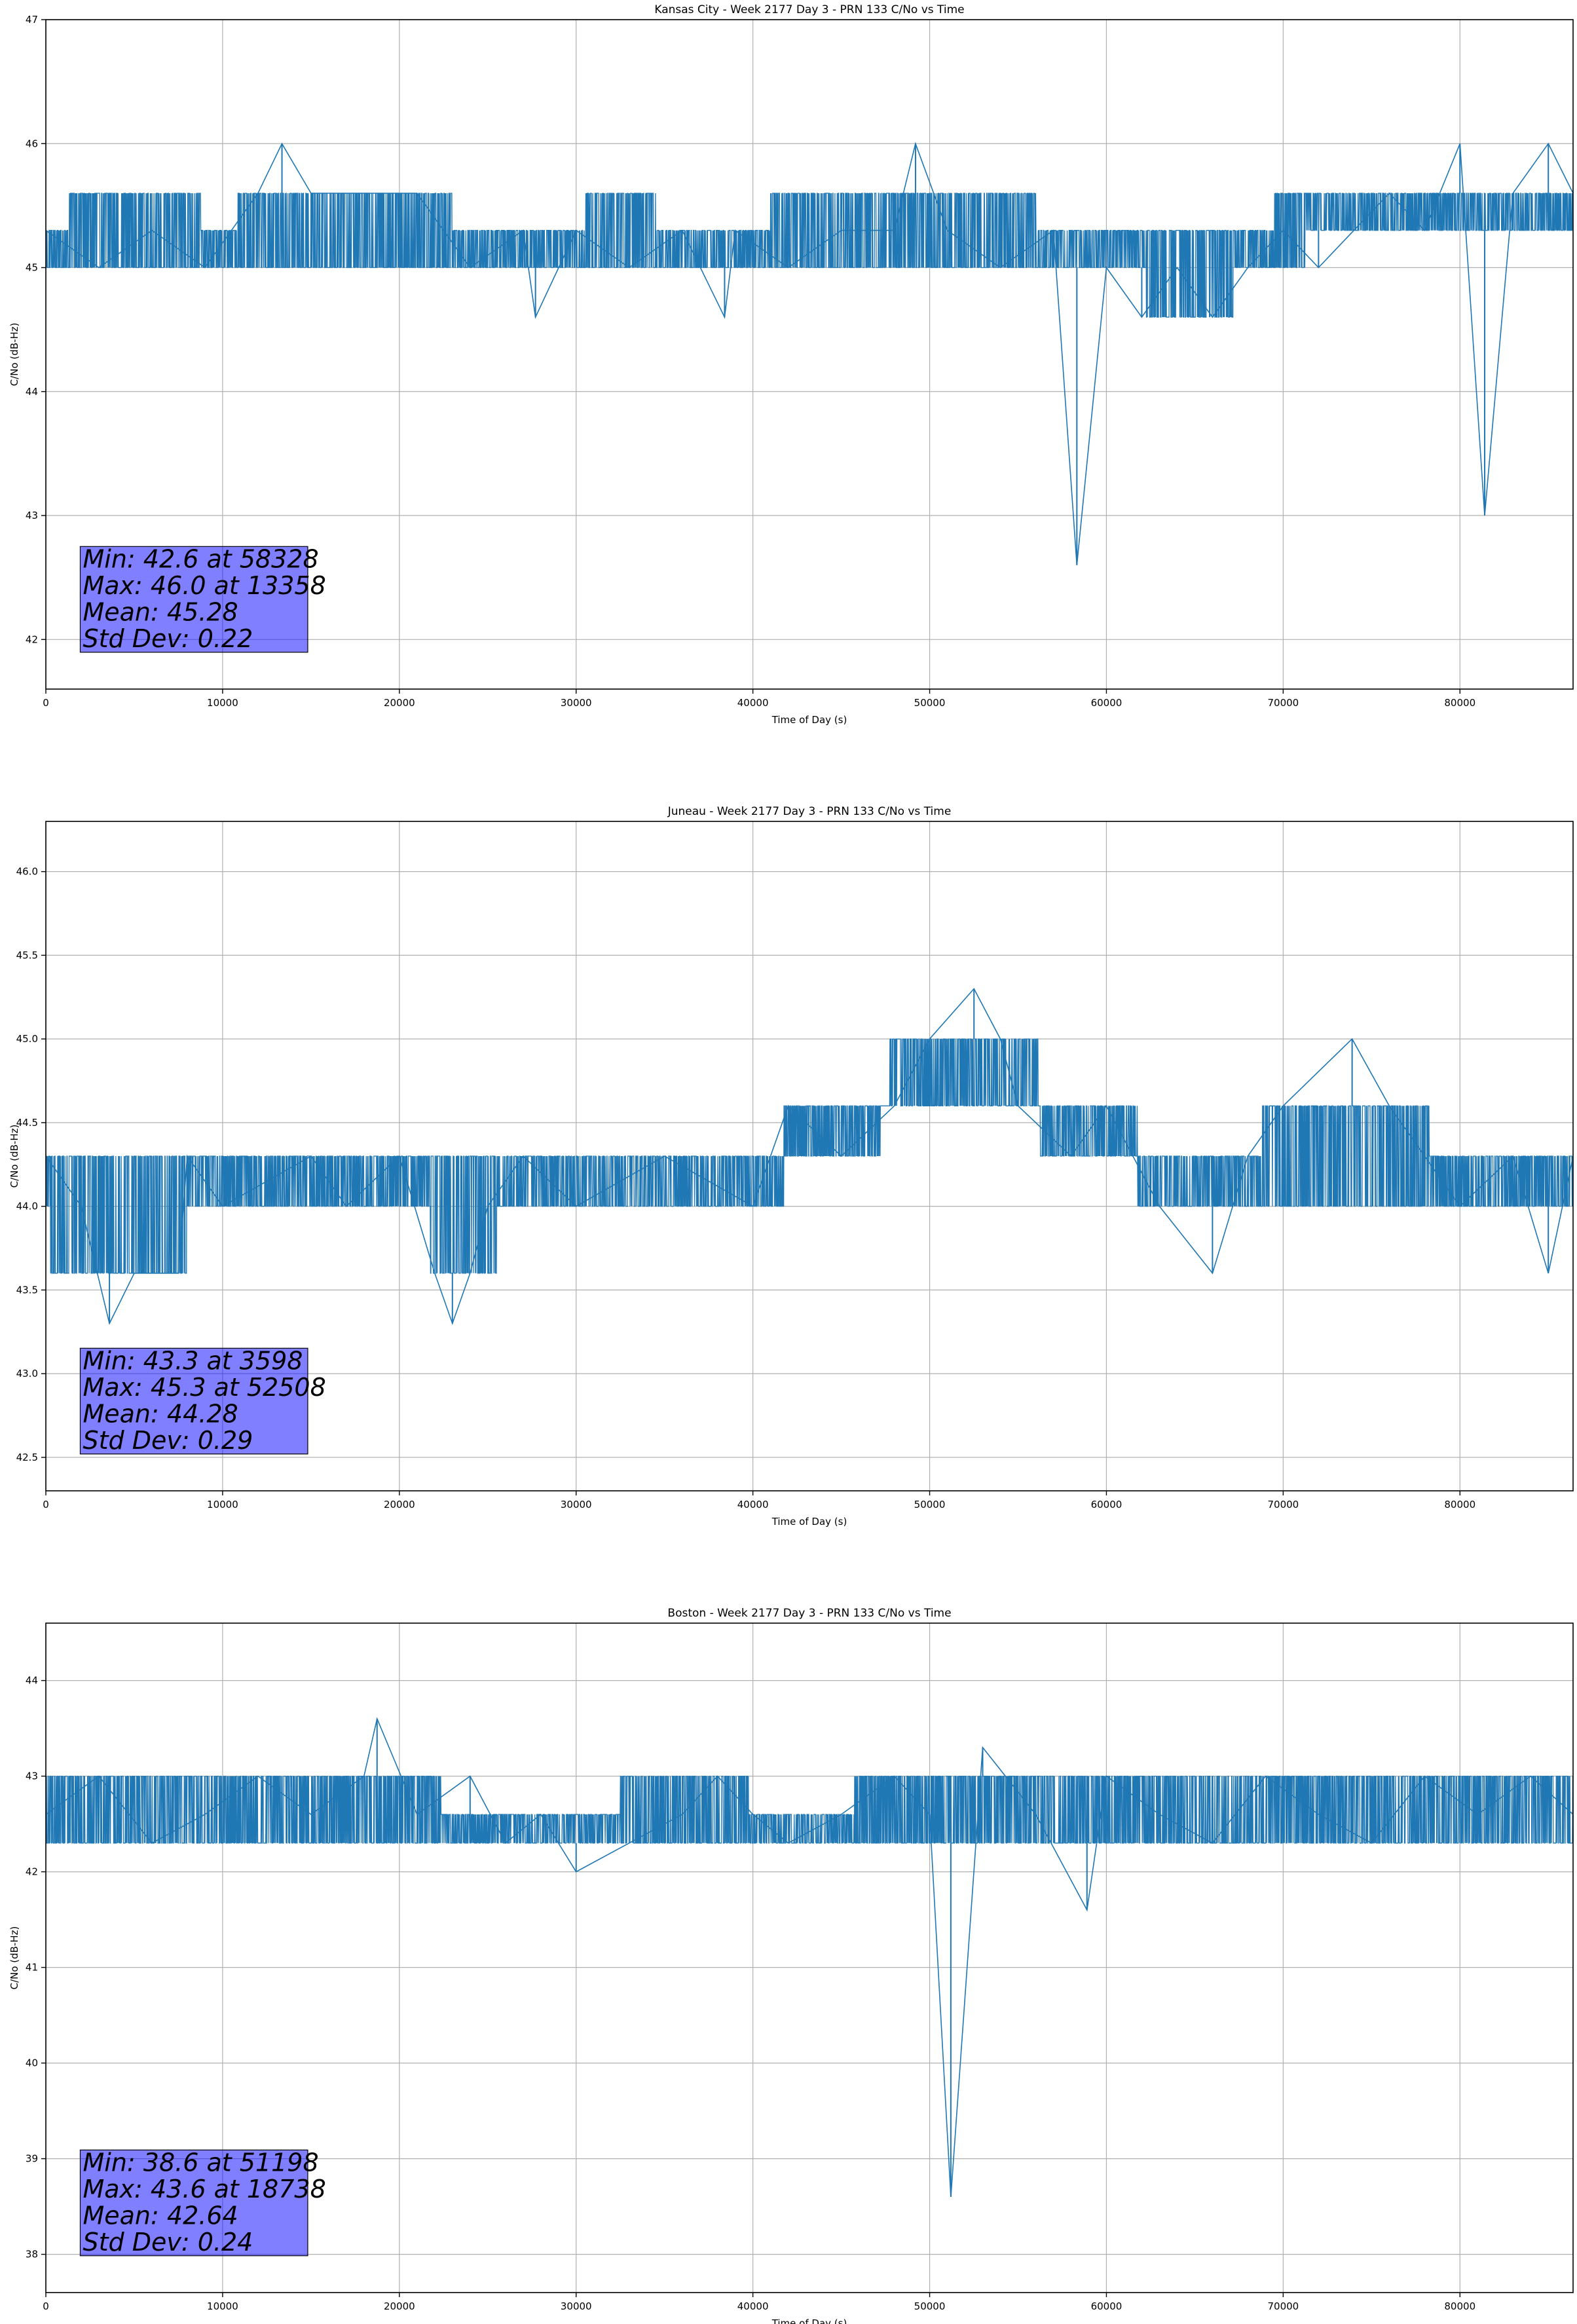  Describe the element at coordinates (32, 2254) in the screenshot. I see `y-tick-label: 38` at that location.